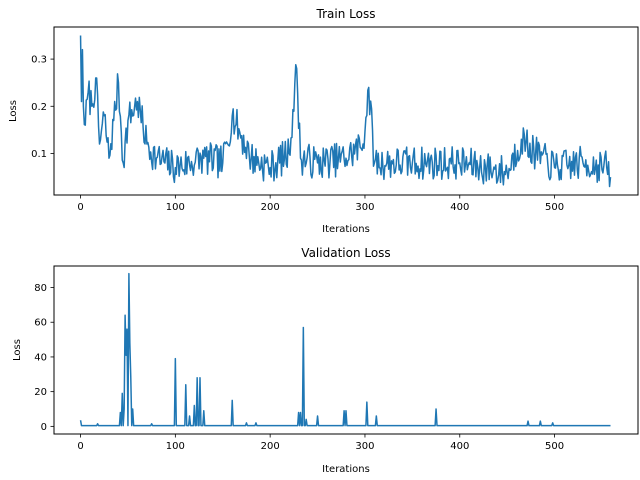 The width and height of the screenshot is (640, 480). I want to click on train-loss-x-tick-label: 100, so click(175, 207).